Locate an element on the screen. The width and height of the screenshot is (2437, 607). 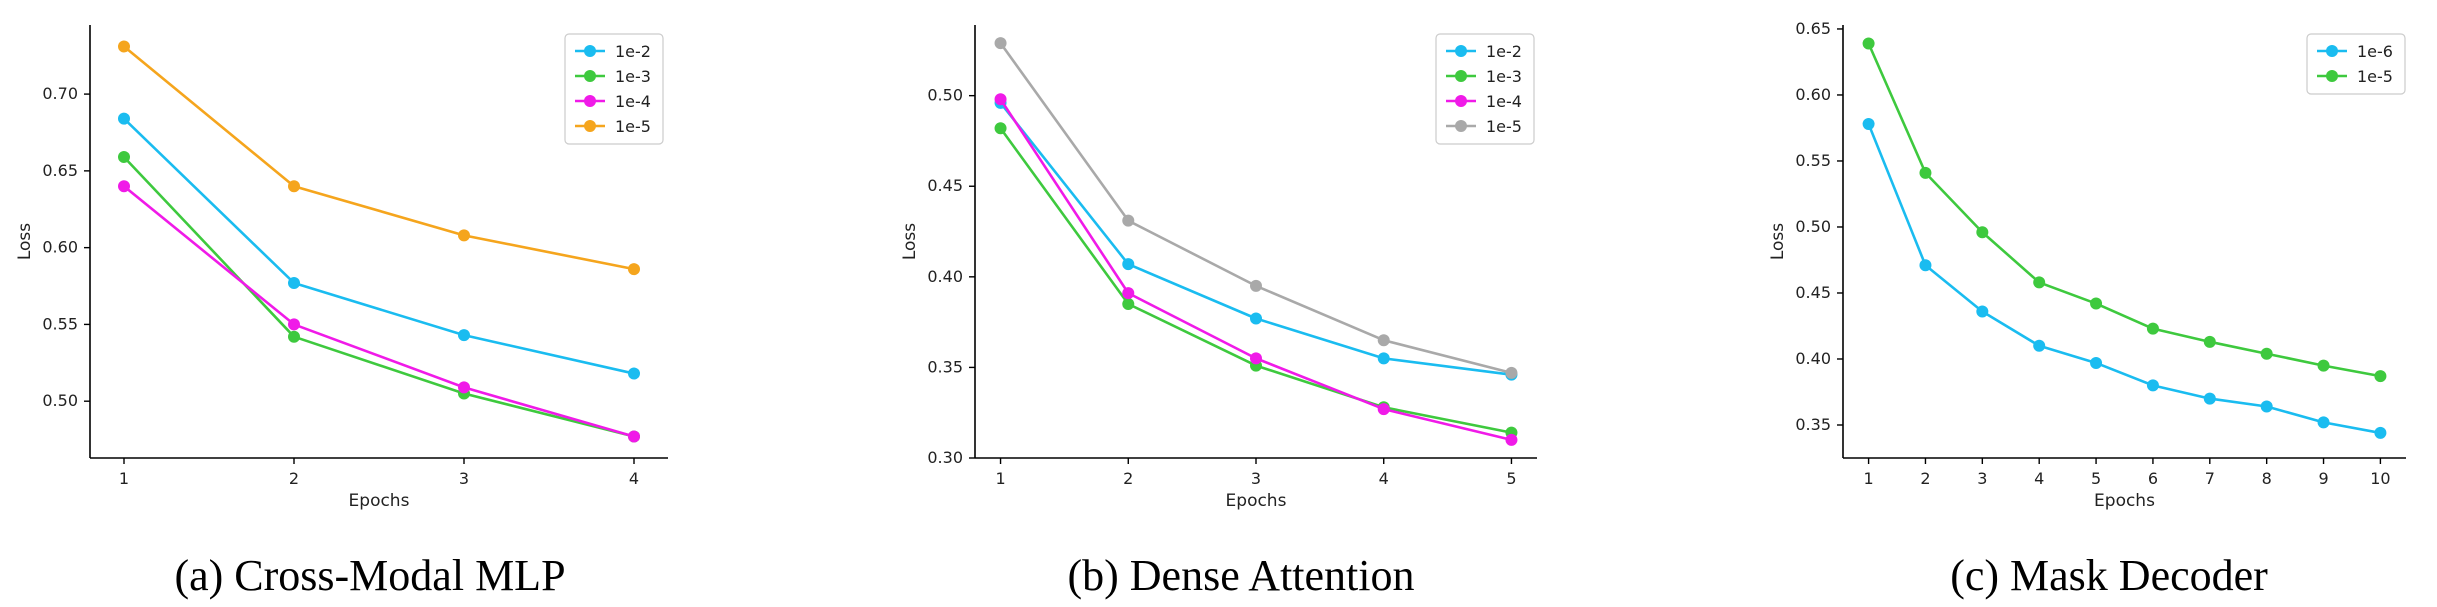
x-tick-label: 8 is located at coordinates (2267, 478).